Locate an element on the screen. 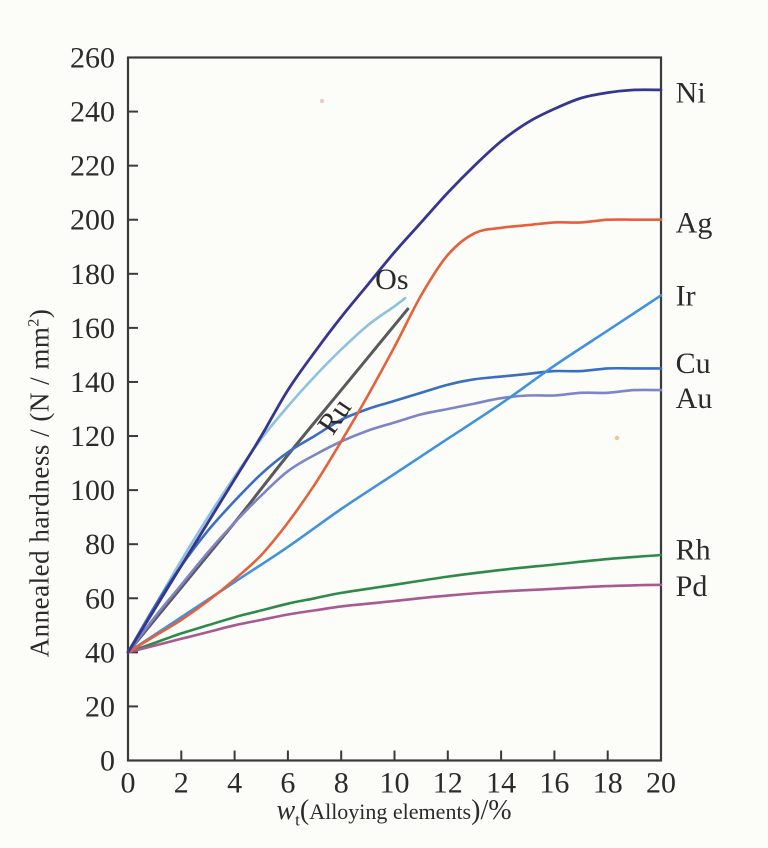 This screenshot has width=768, height=848. x-axis-title-units: )/% is located at coordinates (491, 810).